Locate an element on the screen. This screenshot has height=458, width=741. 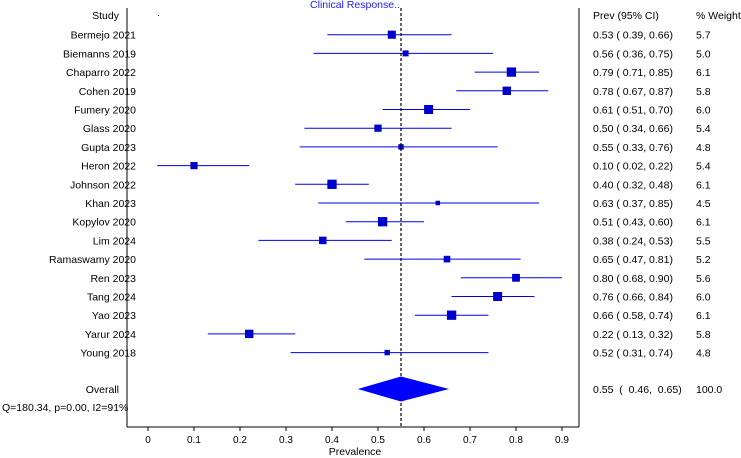
weight-text: 5.6 is located at coordinates (703, 279).